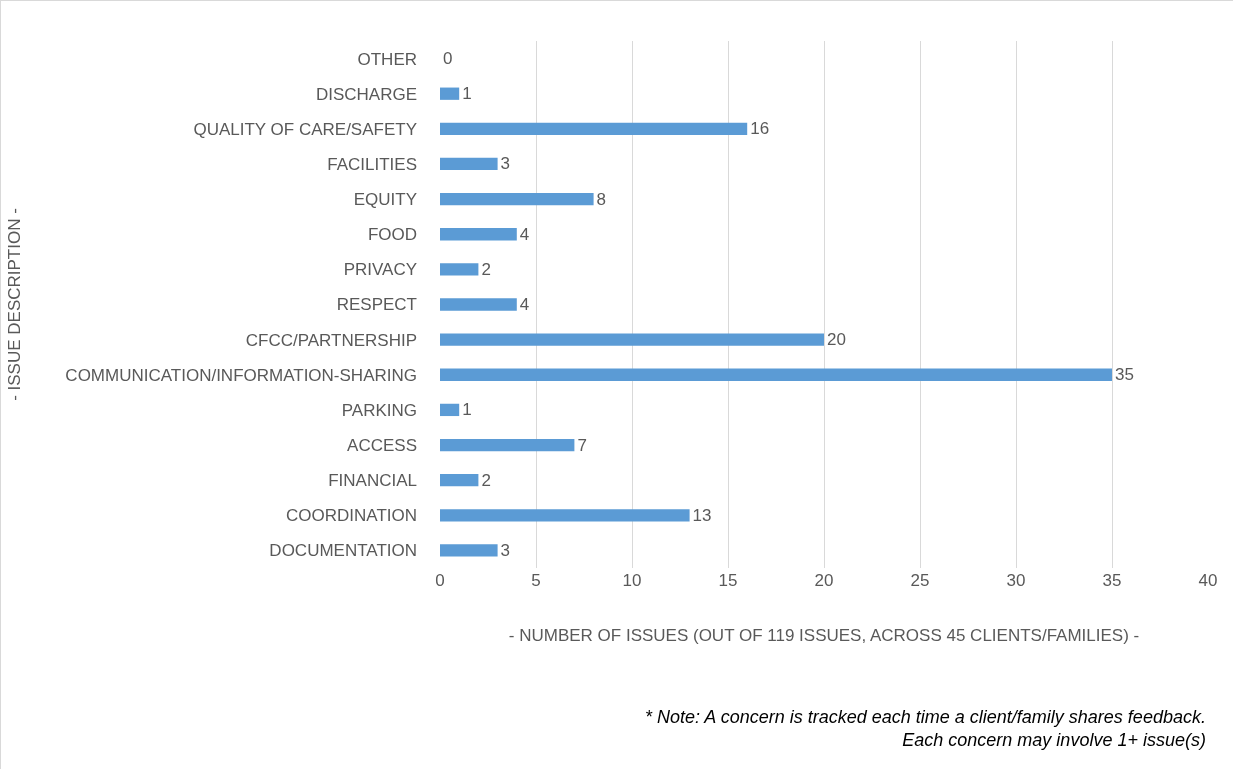 The height and width of the screenshot is (769, 1233). What do you see at coordinates (536, 580) in the screenshot?
I see `x-tick-label: 5` at bounding box center [536, 580].